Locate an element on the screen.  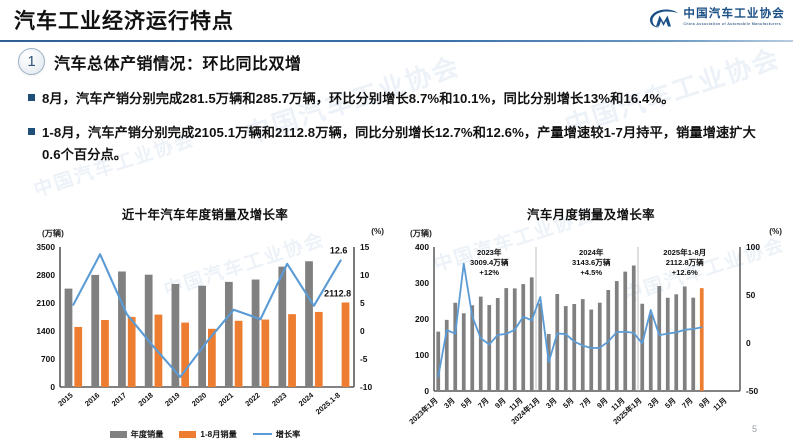
section-number-badge: 1 is located at coordinates (31, 61).